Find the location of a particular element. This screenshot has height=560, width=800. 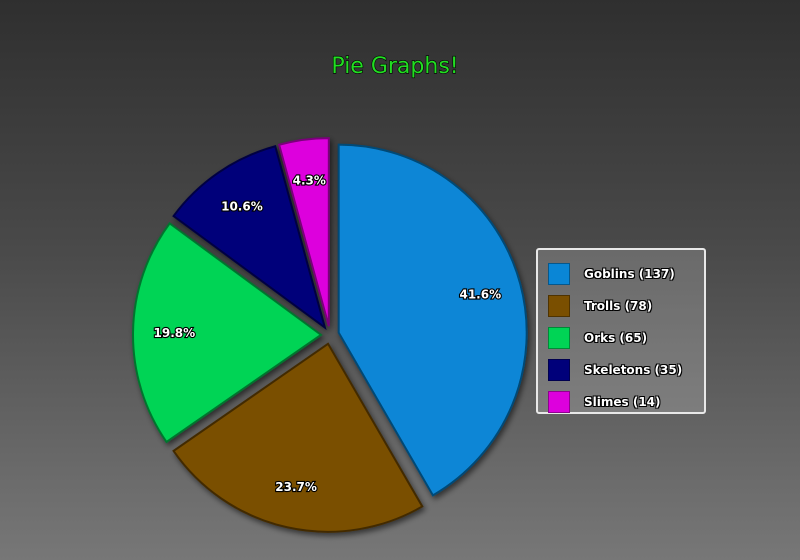

legend-item-skeletons: Skeletons (35) is located at coordinates (621, 370).